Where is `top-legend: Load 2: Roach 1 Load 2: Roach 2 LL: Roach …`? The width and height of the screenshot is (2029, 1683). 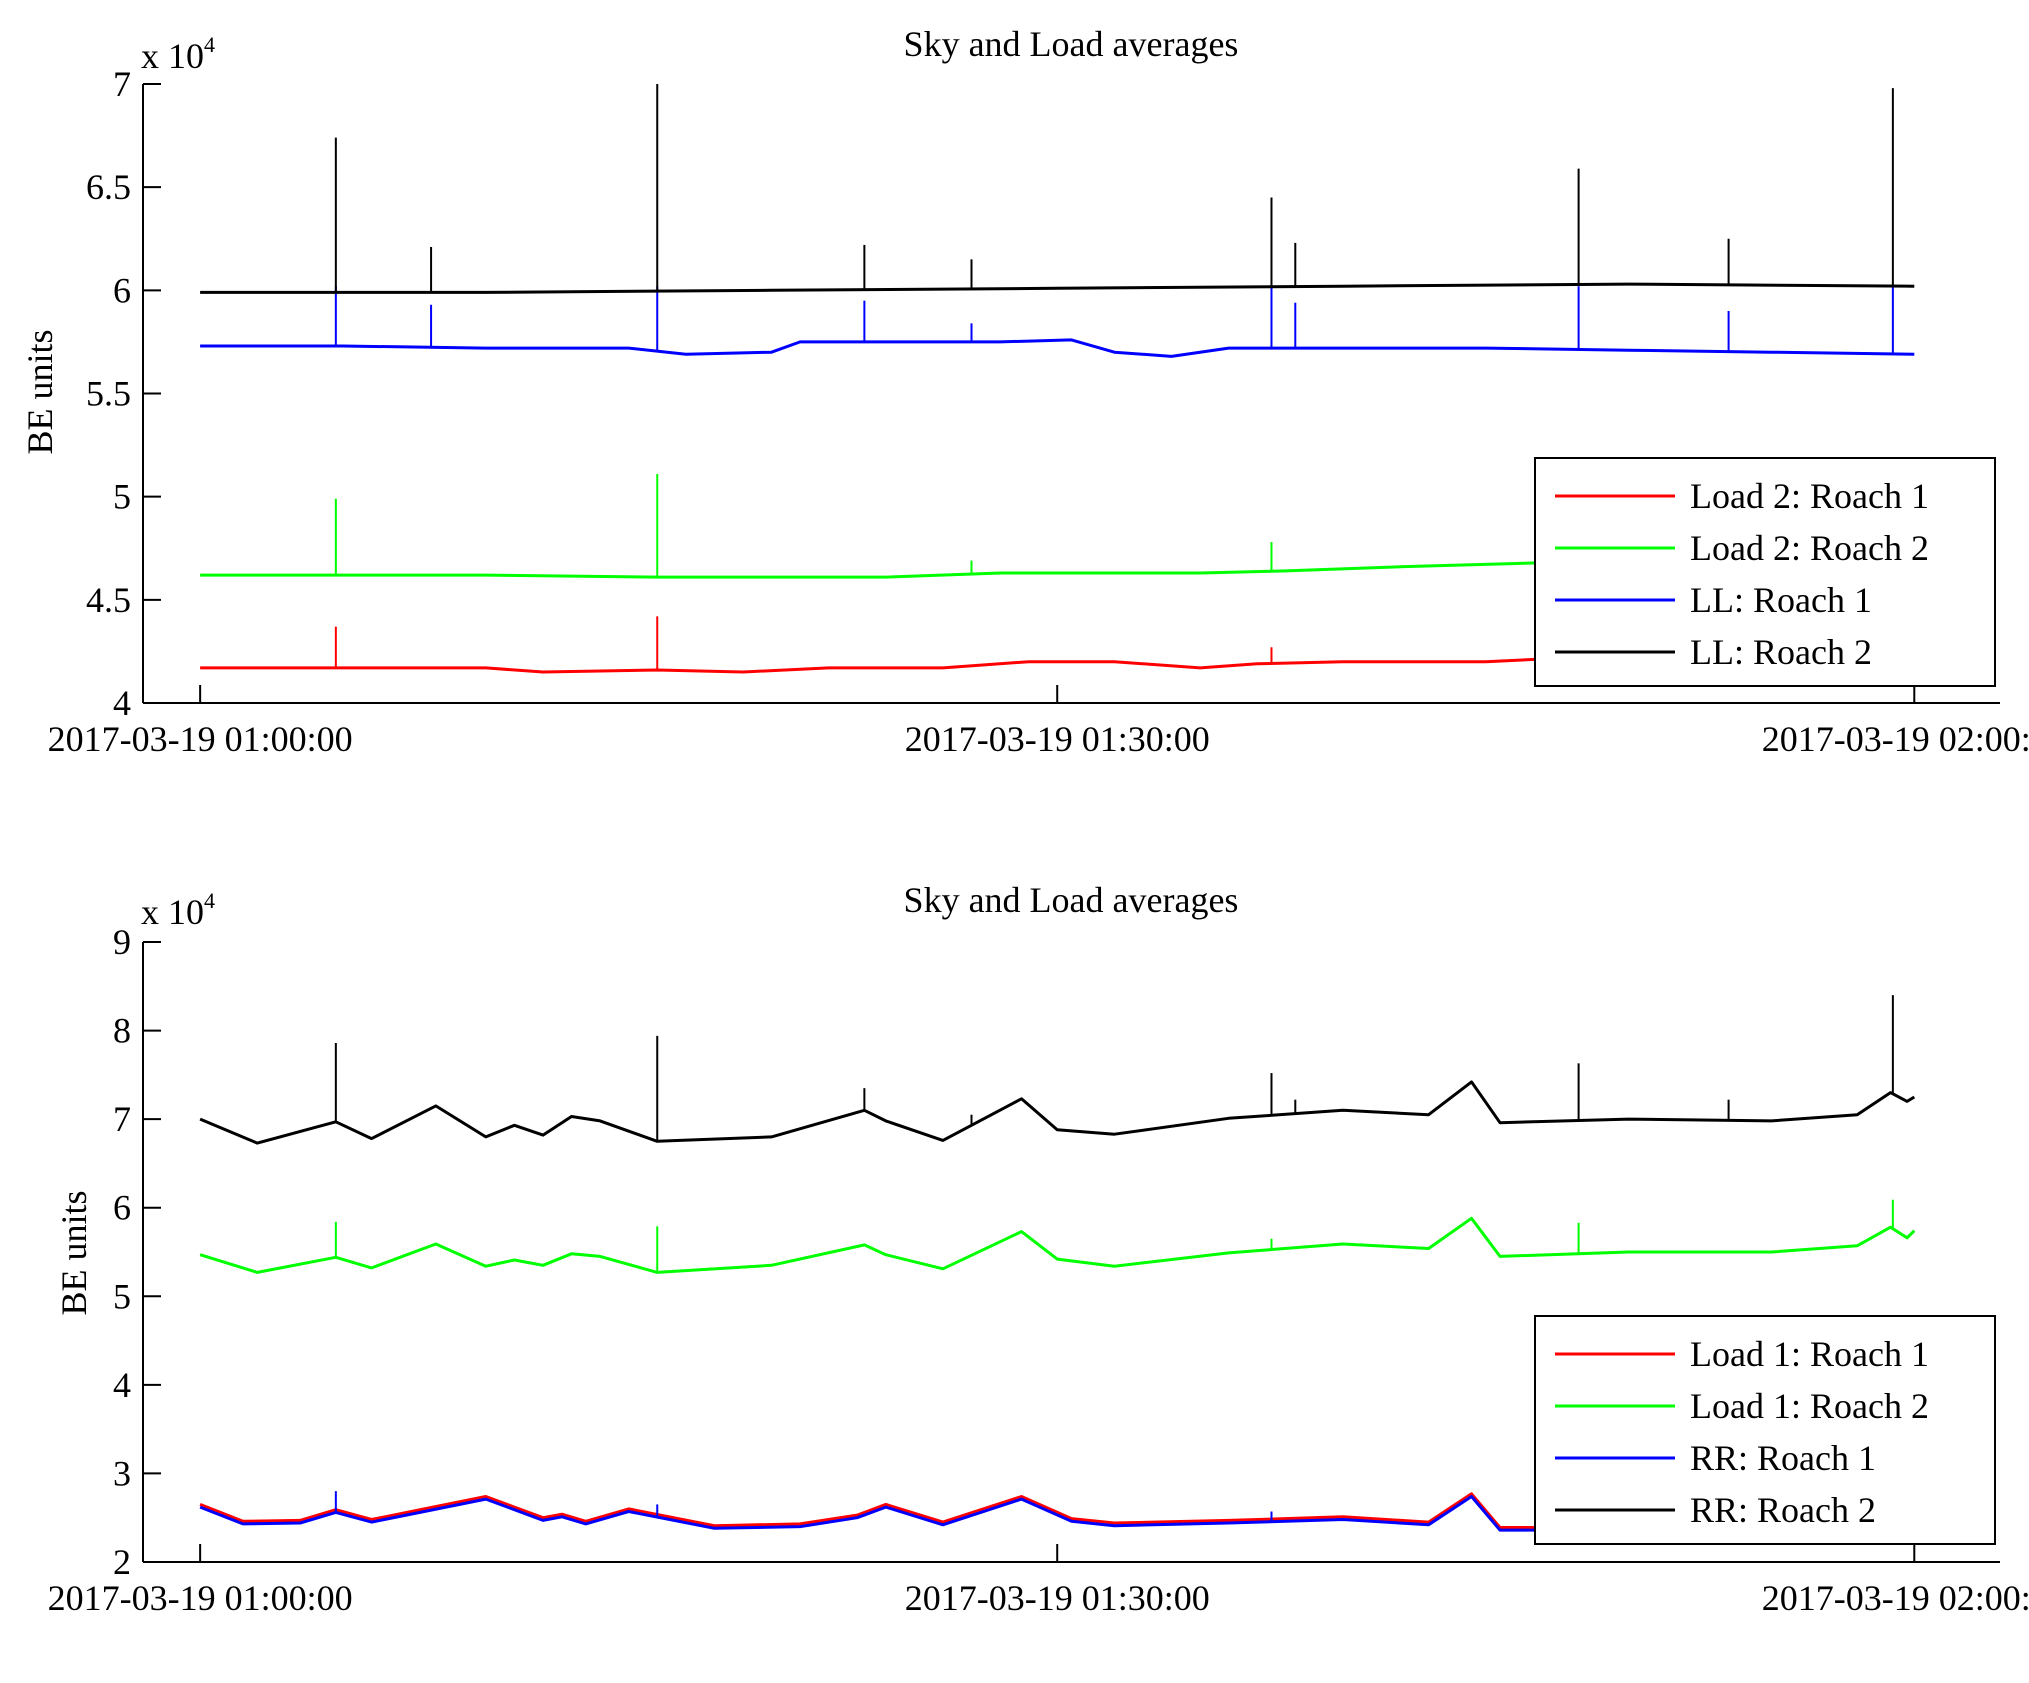 top-legend: Load 2: Roach 1 Load 2: Roach 2 LL: Roach … is located at coordinates (1765, 572).